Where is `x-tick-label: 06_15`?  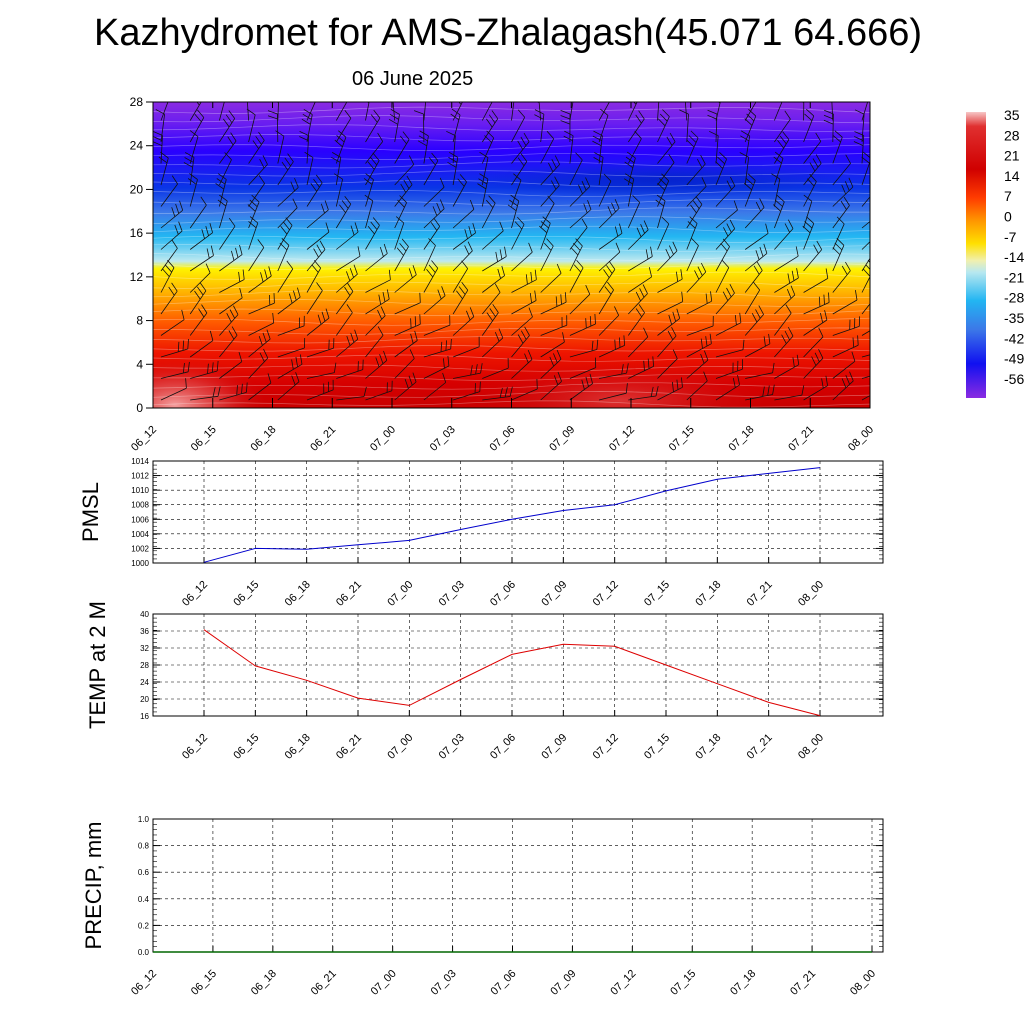
x-tick-label: 06_15 is located at coordinates (246, 747).